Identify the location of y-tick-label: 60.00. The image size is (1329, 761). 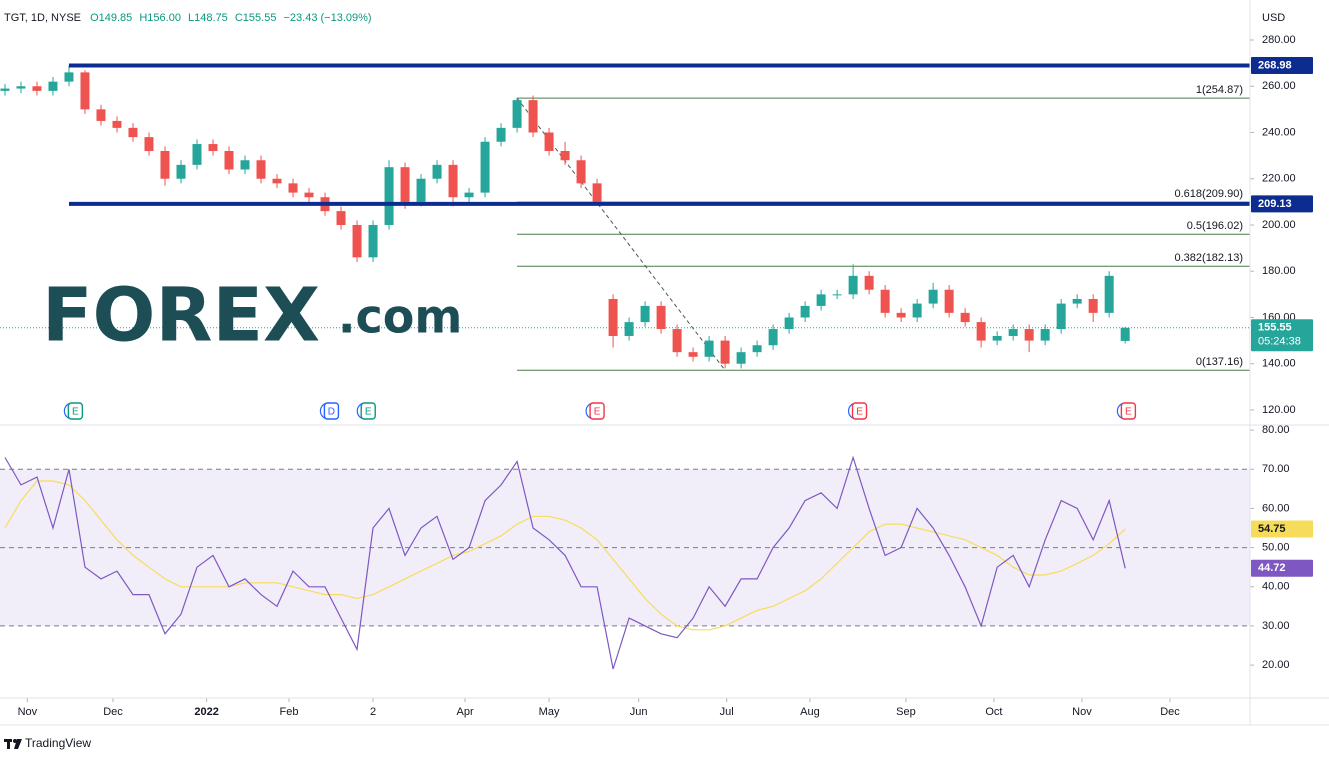
(1276, 508).